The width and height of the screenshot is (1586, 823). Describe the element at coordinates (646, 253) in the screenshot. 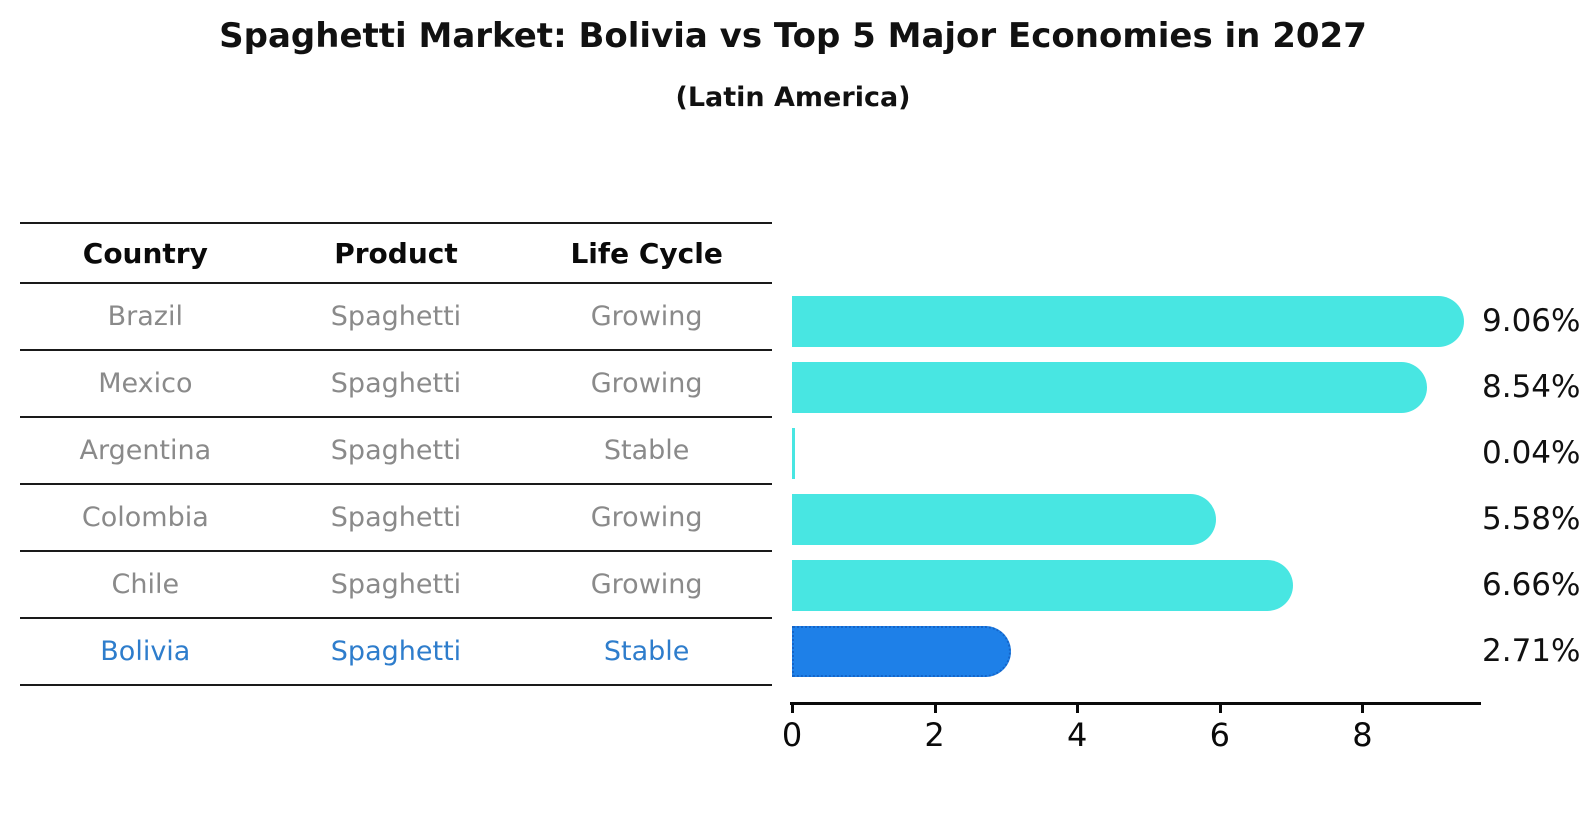

I see `column-header-lifecycle: Life Cycle` at that location.